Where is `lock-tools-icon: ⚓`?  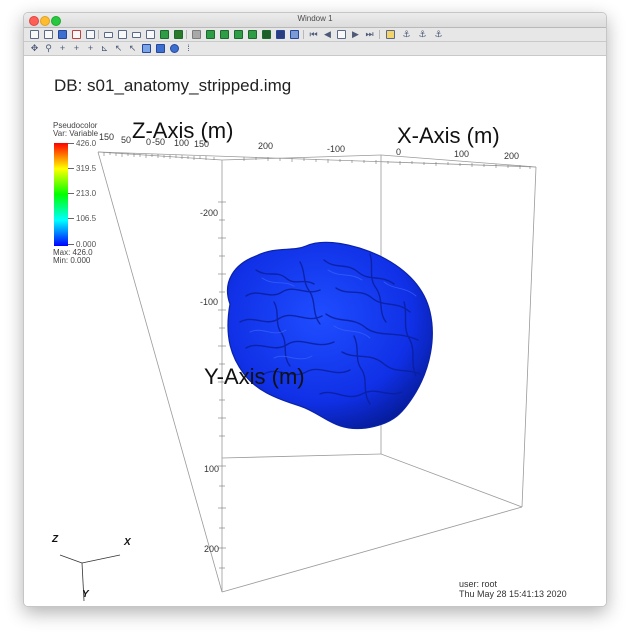
lock-tools-icon: ⚓ is located at coordinates (438, 34).